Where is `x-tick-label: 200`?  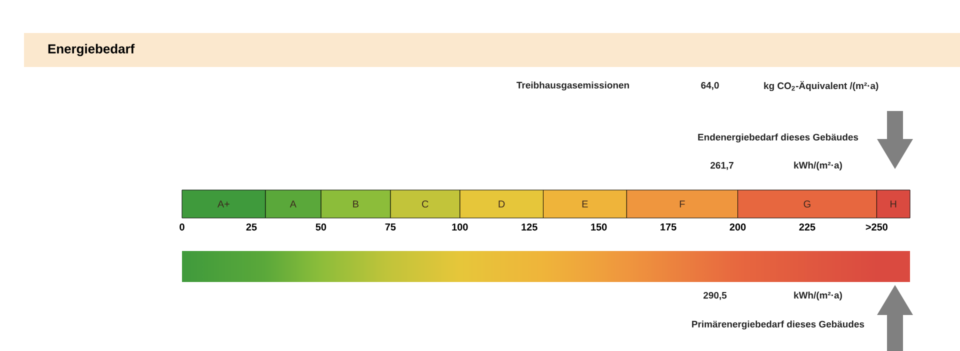
x-tick-label: 200 is located at coordinates (738, 227).